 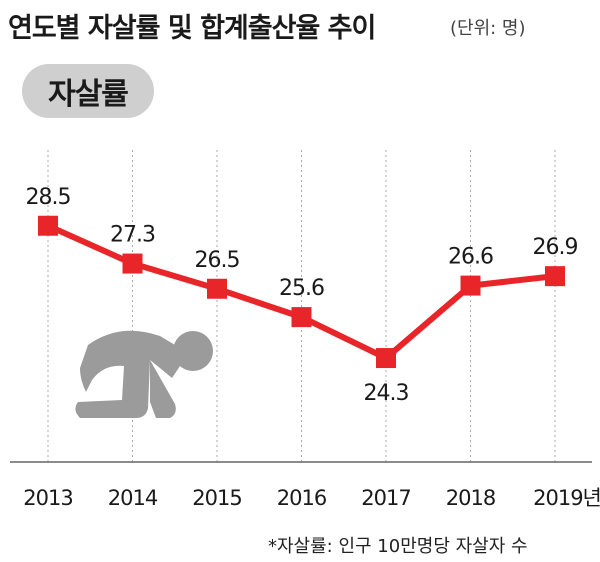 I want to click on x-tick-label-2019: 2019년, so click(x=566, y=498).